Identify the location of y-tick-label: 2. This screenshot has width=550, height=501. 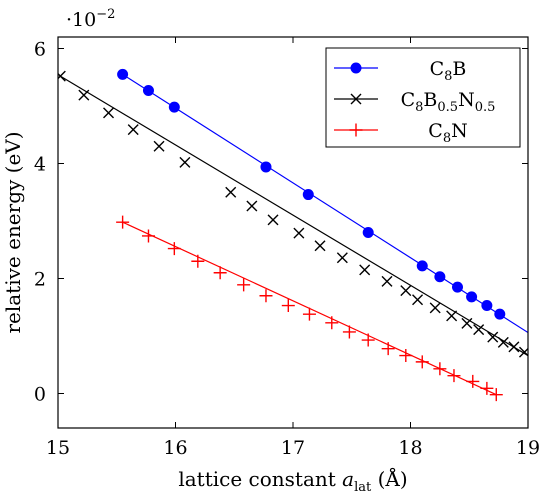
(40, 280).